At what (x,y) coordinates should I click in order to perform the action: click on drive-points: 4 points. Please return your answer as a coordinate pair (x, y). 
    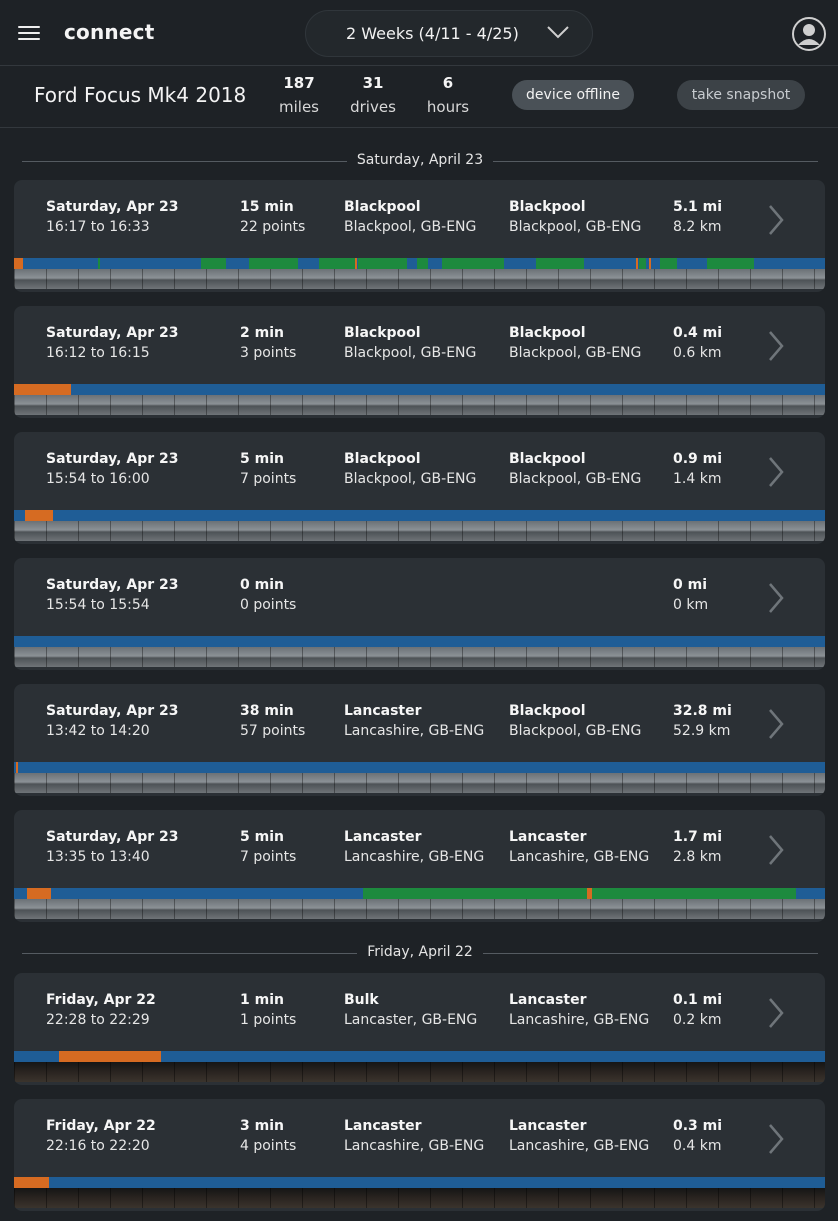
    Looking at the image, I should click on (268, 1146).